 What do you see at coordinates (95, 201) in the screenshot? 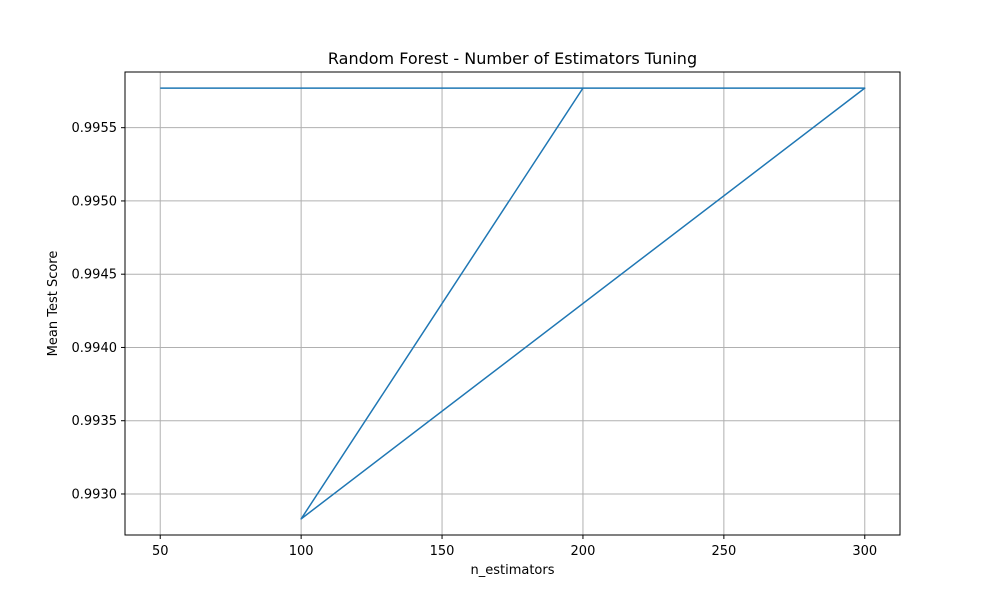
I see `y-tick-label: 0.9950` at bounding box center [95, 201].